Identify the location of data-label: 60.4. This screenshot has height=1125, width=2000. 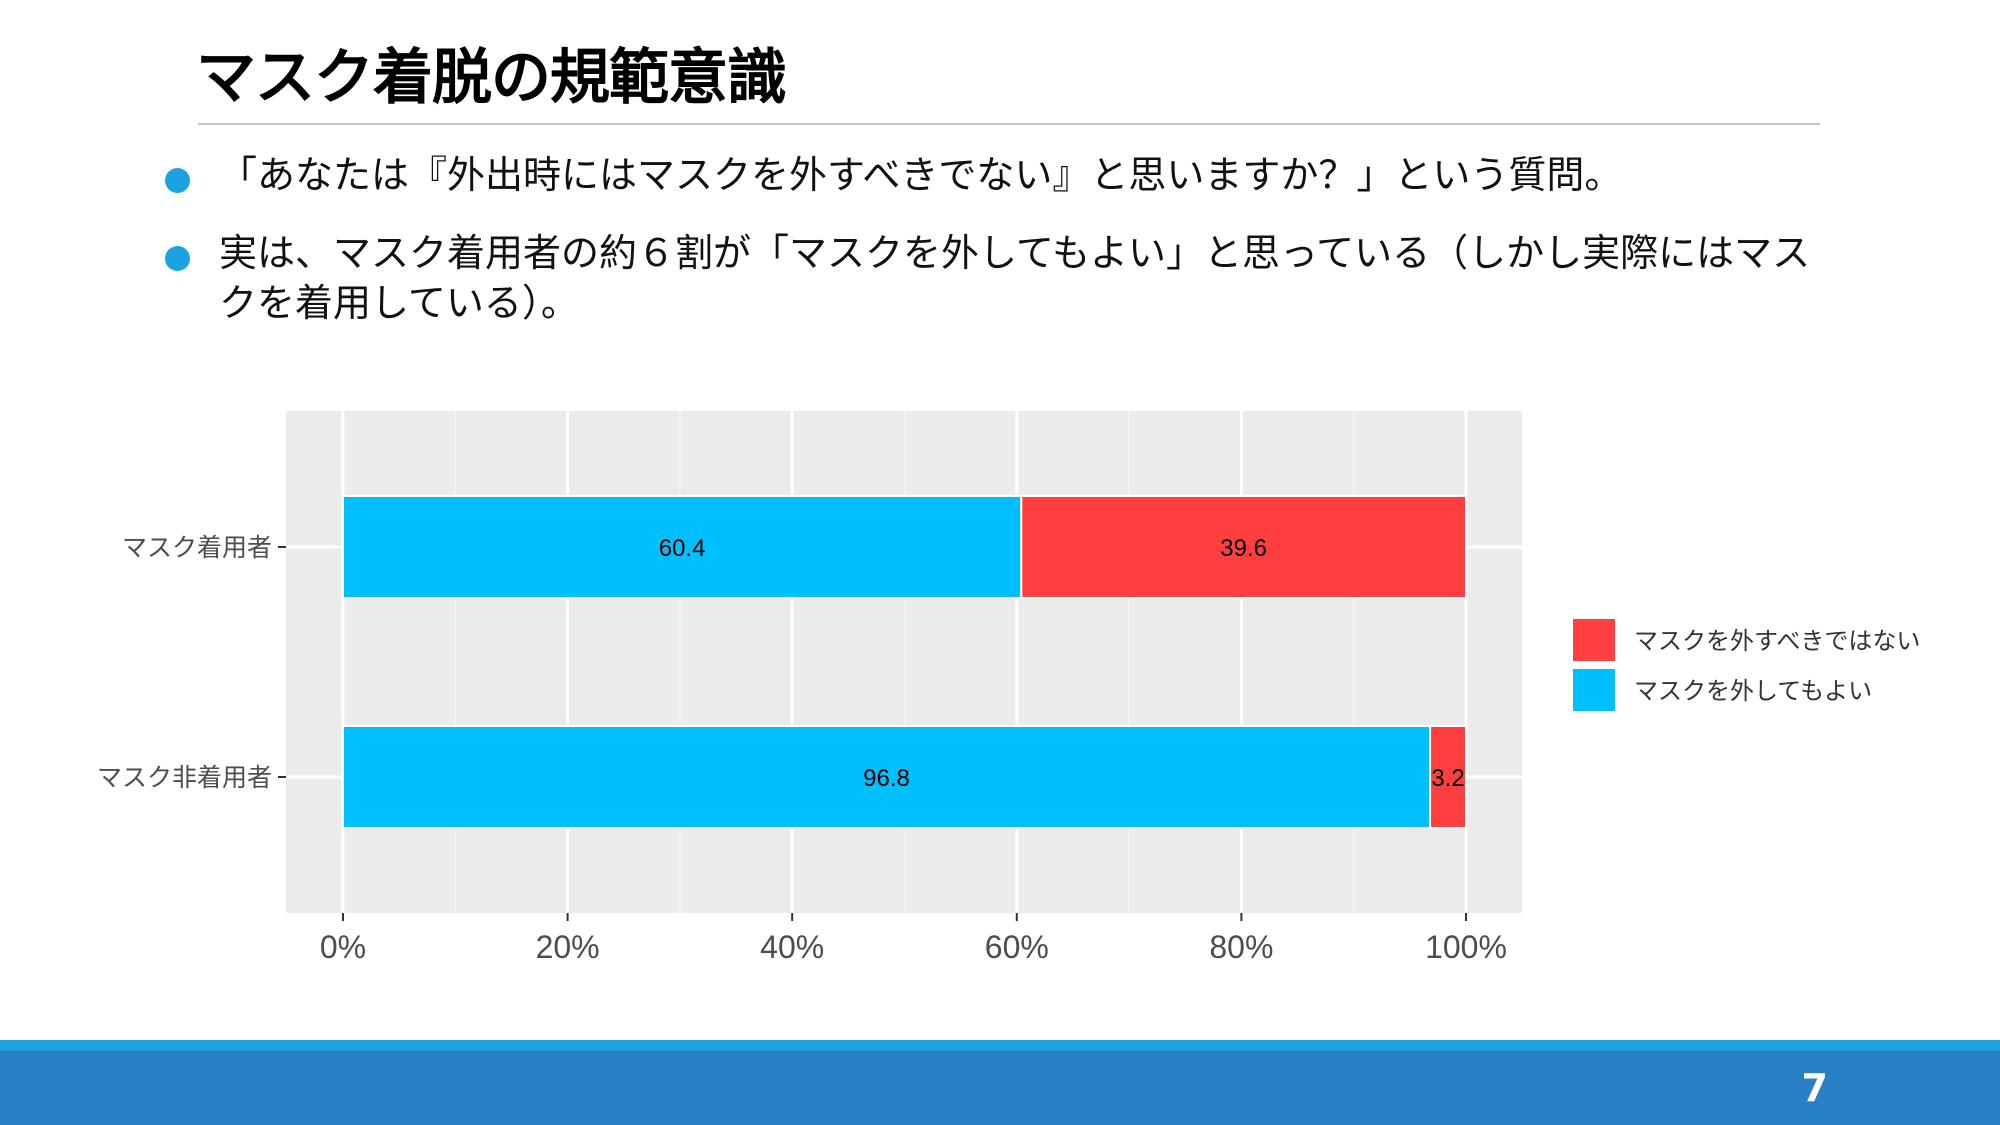
(682, 548).